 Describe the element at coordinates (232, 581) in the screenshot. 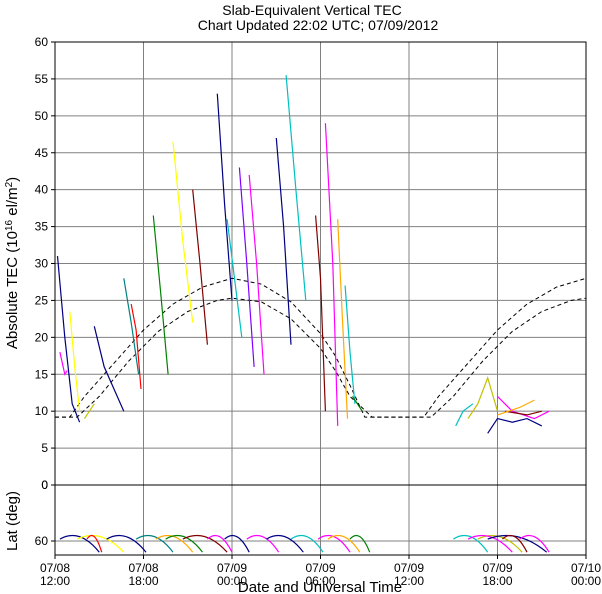

I see `xtick-time-2: 00:00` at that location.